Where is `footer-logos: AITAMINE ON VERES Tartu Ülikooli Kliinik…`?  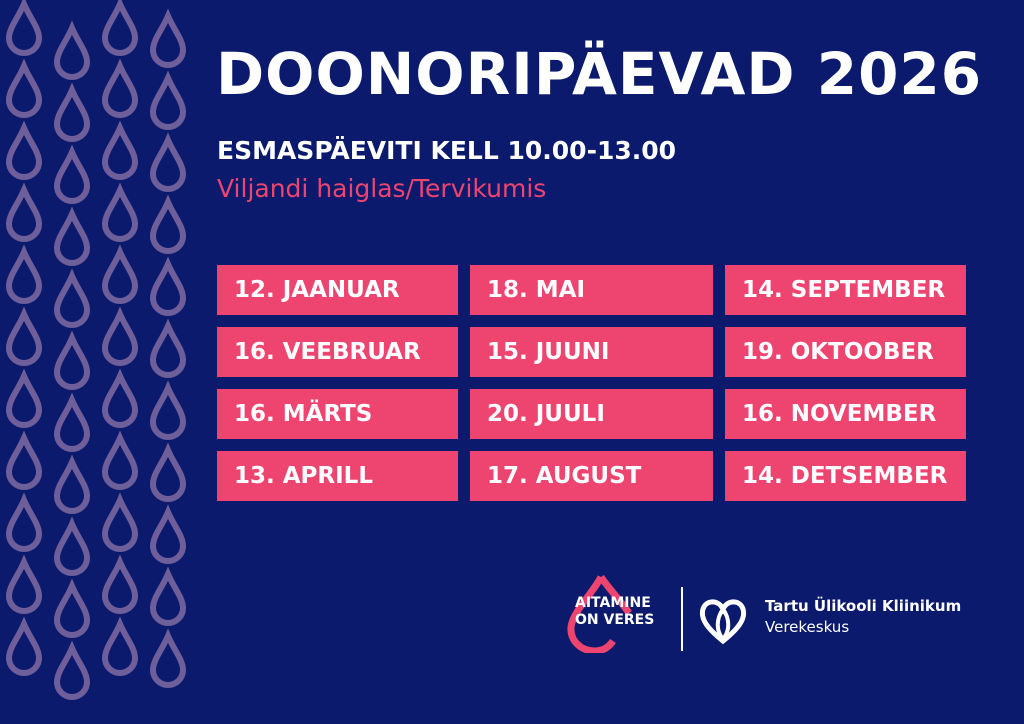
footer-logos: AITAMINE ON VERES Tartu Ülikooli Kliinik… is located at coordinates (765, 614).